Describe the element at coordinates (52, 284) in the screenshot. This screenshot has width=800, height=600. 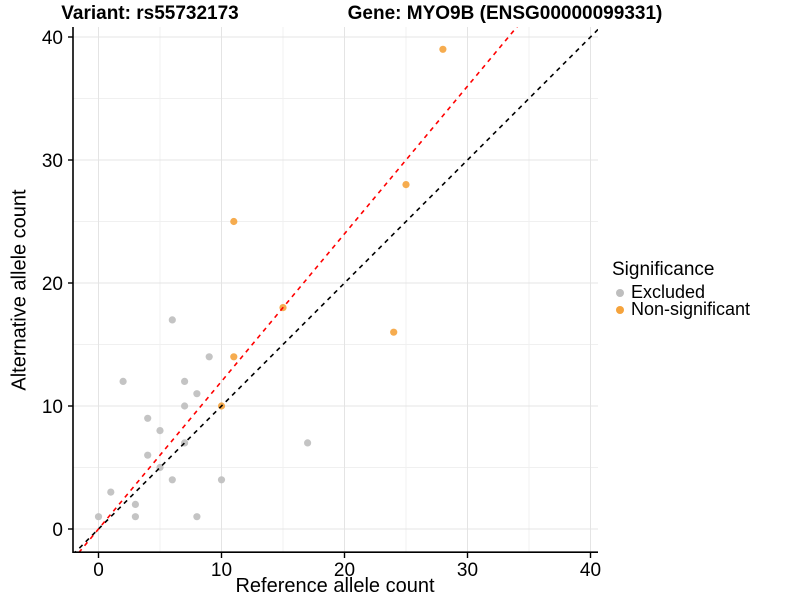
I see `y-tick-label: 20` at that location.